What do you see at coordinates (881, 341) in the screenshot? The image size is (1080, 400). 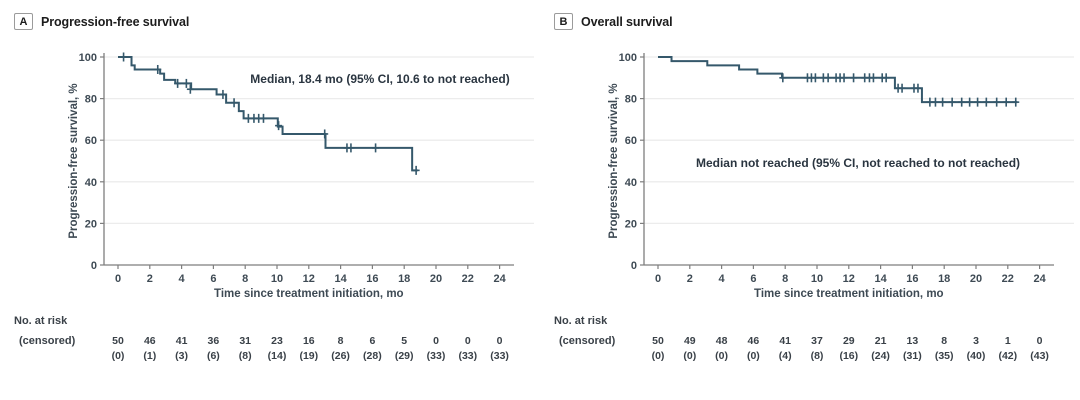 I see `at-risk-count: 21` at bounding box center [881, 341].